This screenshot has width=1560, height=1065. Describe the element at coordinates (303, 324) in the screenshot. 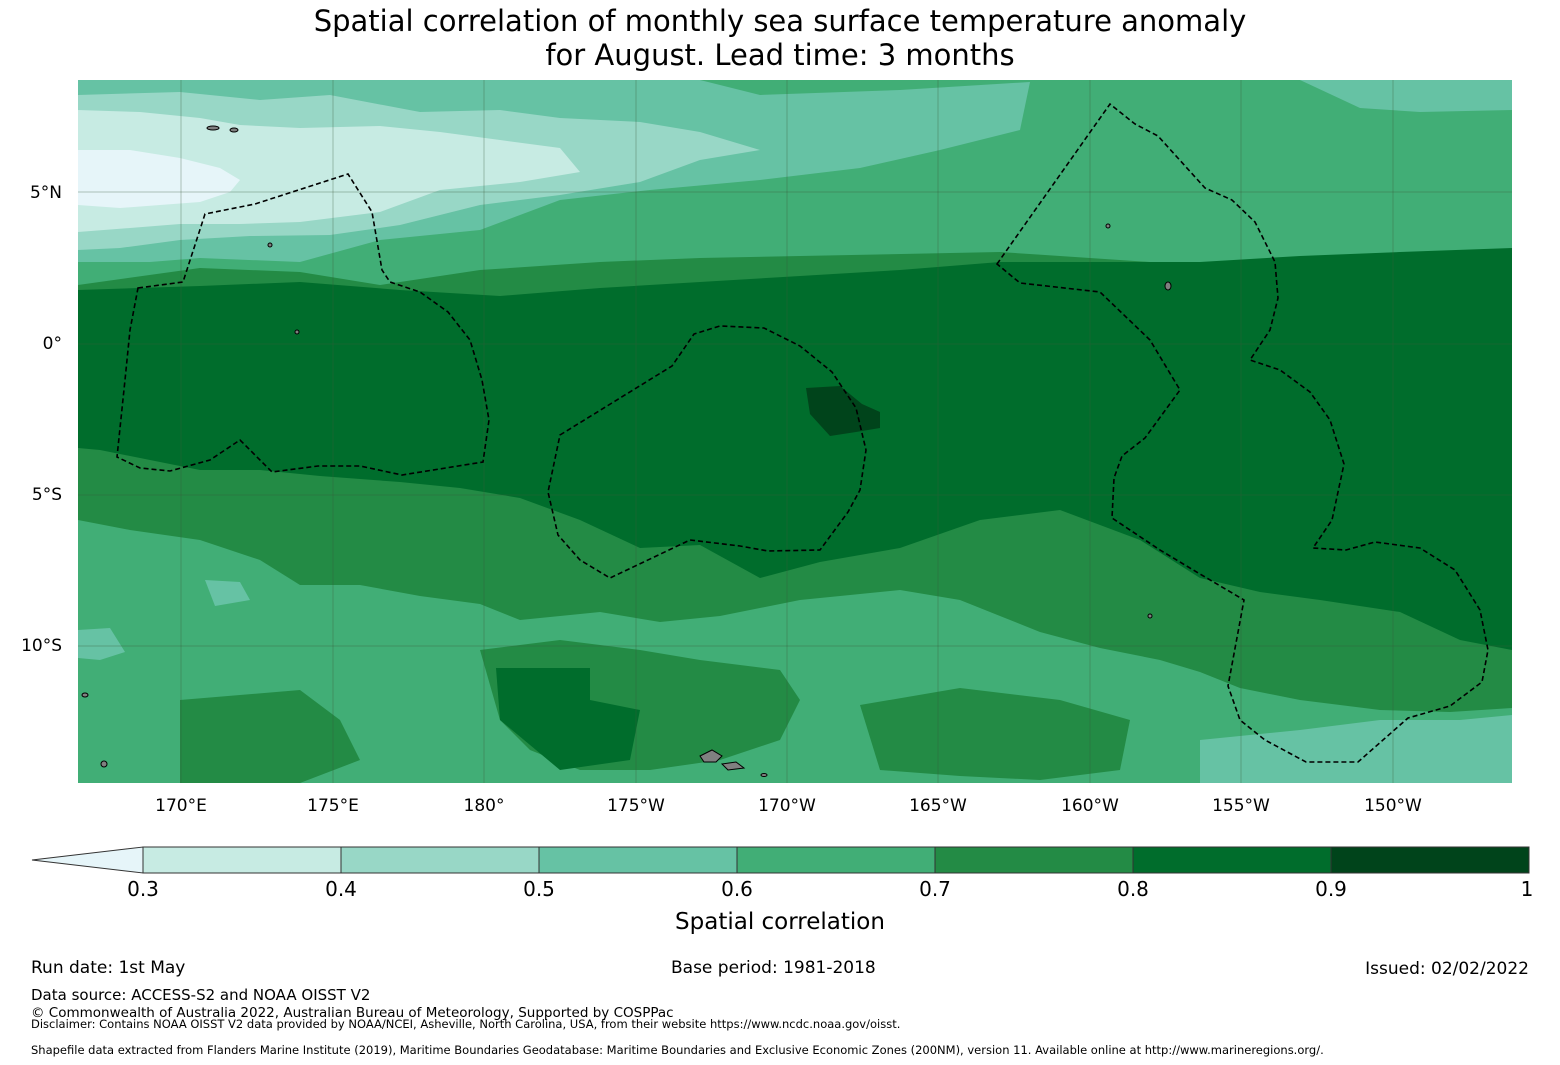

I see `eez-boundary-tuvalu` at that location.